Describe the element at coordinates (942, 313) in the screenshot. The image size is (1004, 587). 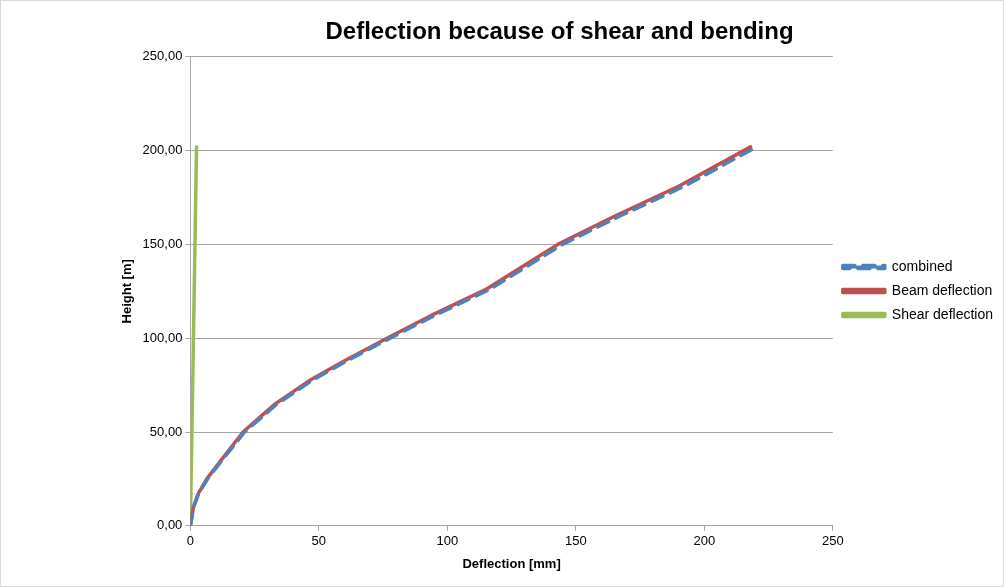
I see `legend-label: Shear deflection` at that location.